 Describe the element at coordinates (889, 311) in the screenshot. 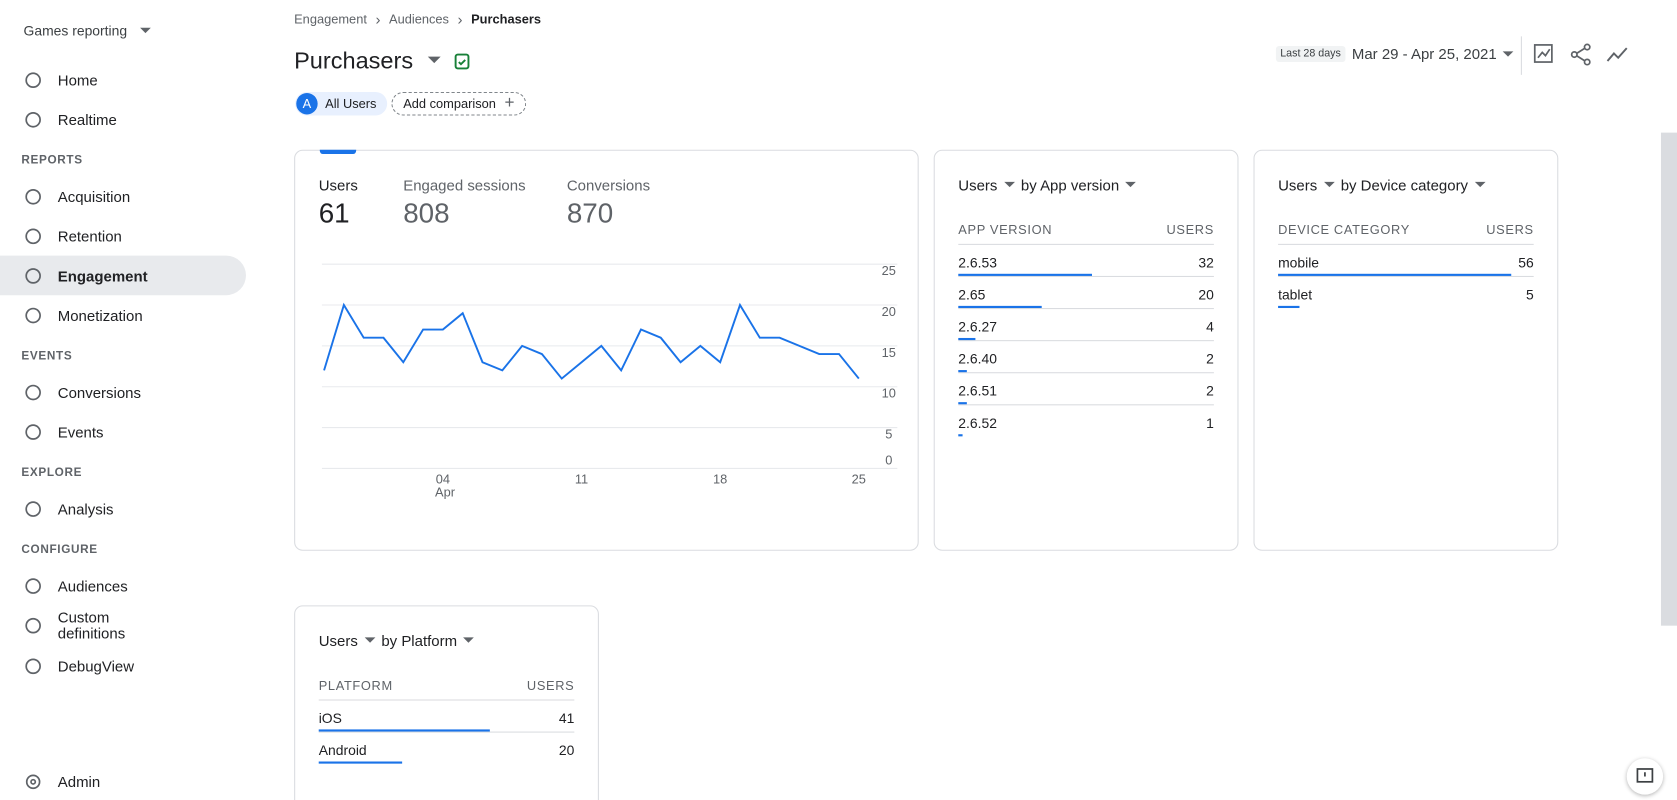

I see `y-tick-label: 20` at that location.